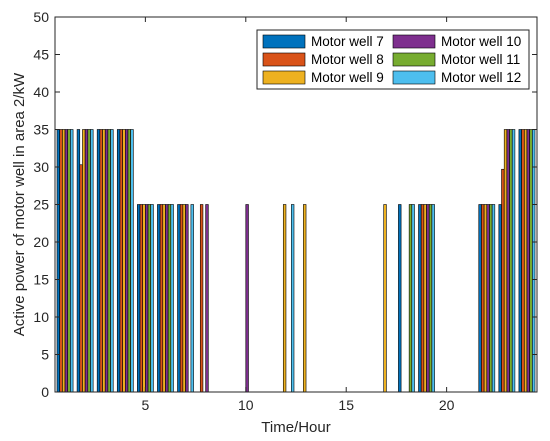 The height and width of the screenshot is (441, 550). I want to click on x-axis-label: Time/Hour, so click(295, 427).